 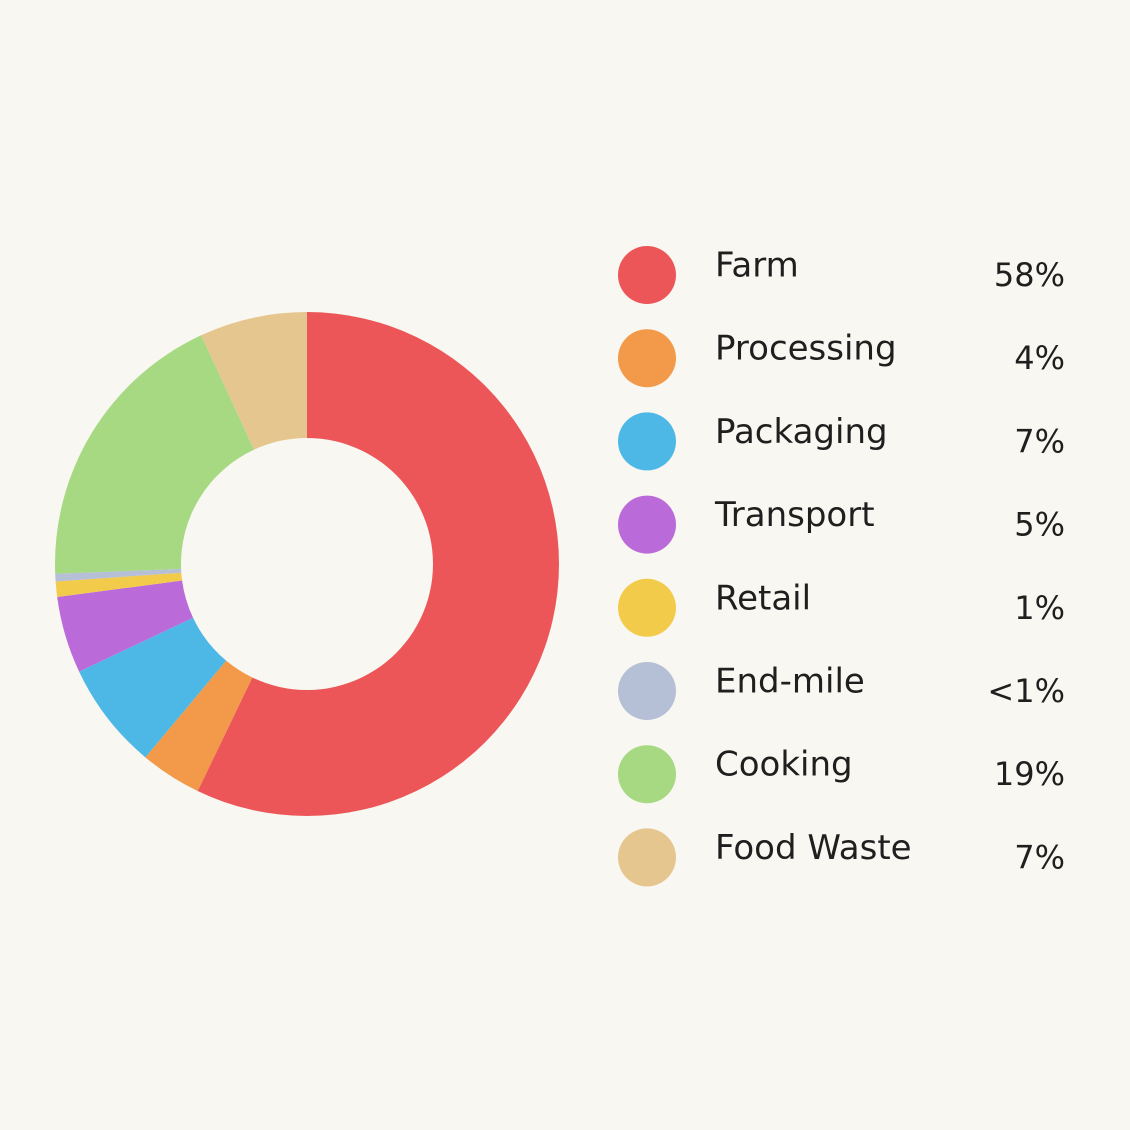 I want to click on legend-label: Farm, so click(x=757, y=266).